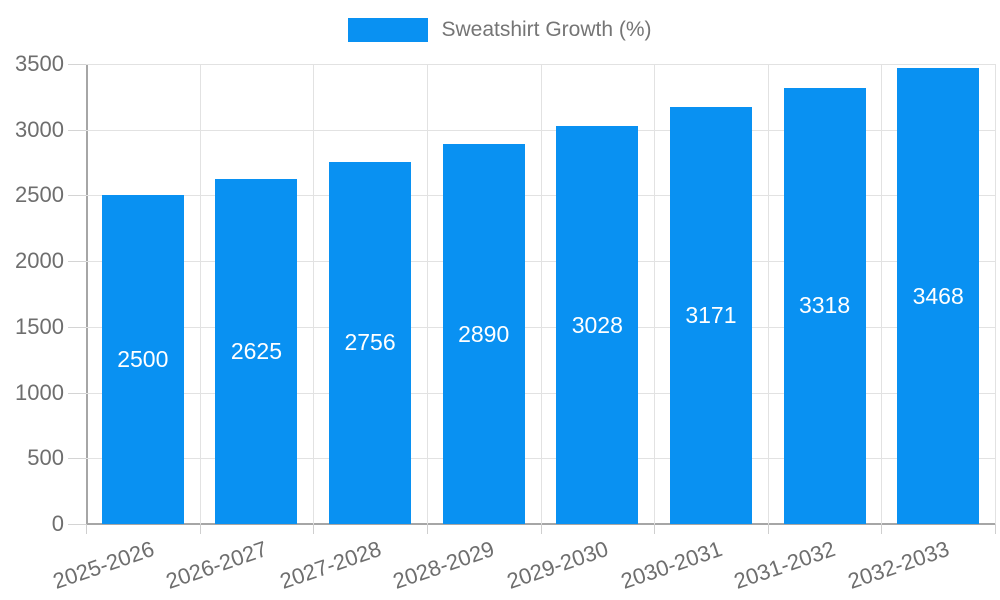  What do you see at coordinates (39, 129) in the screenshot?
I see `y-tick-label: 3000` at bounding box center [39, 129].